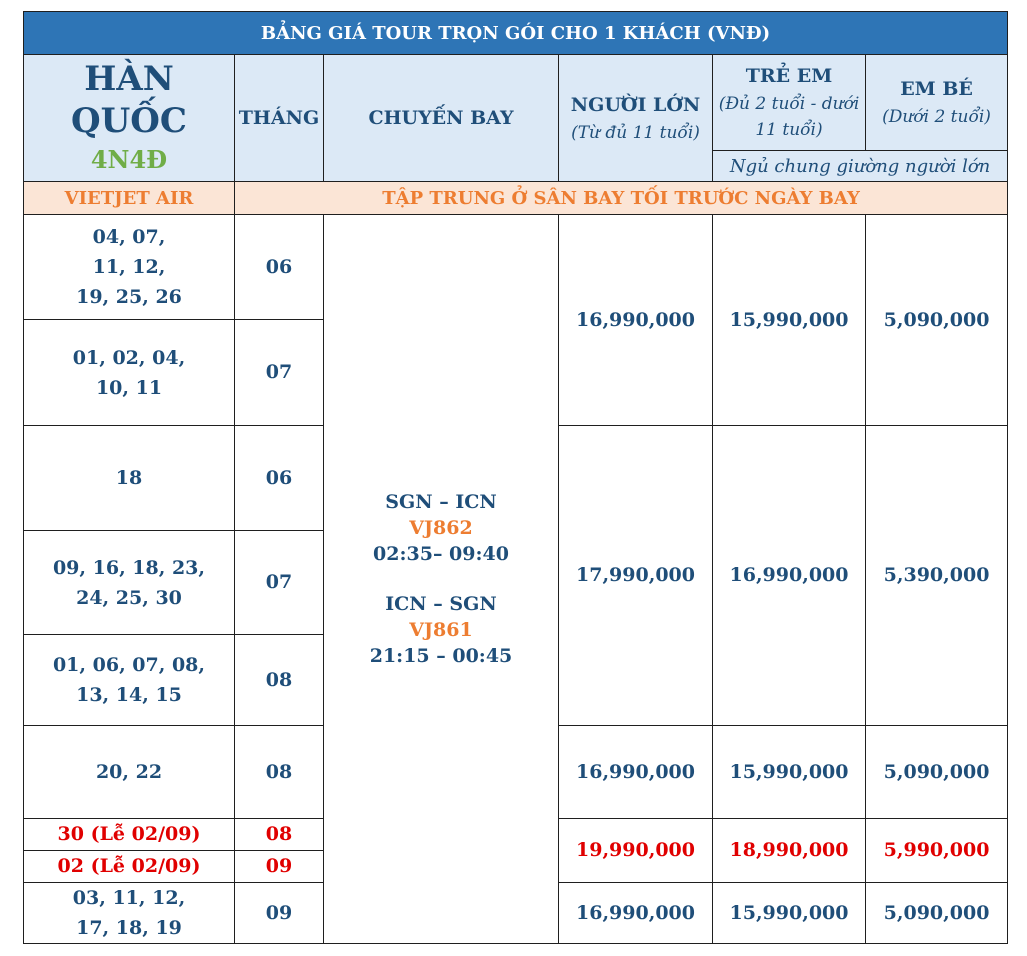  What do you see at coordinates (441, 604) in the screenshot?
I see `return-route: ICN – SGN` at bounding box center [441, 604].